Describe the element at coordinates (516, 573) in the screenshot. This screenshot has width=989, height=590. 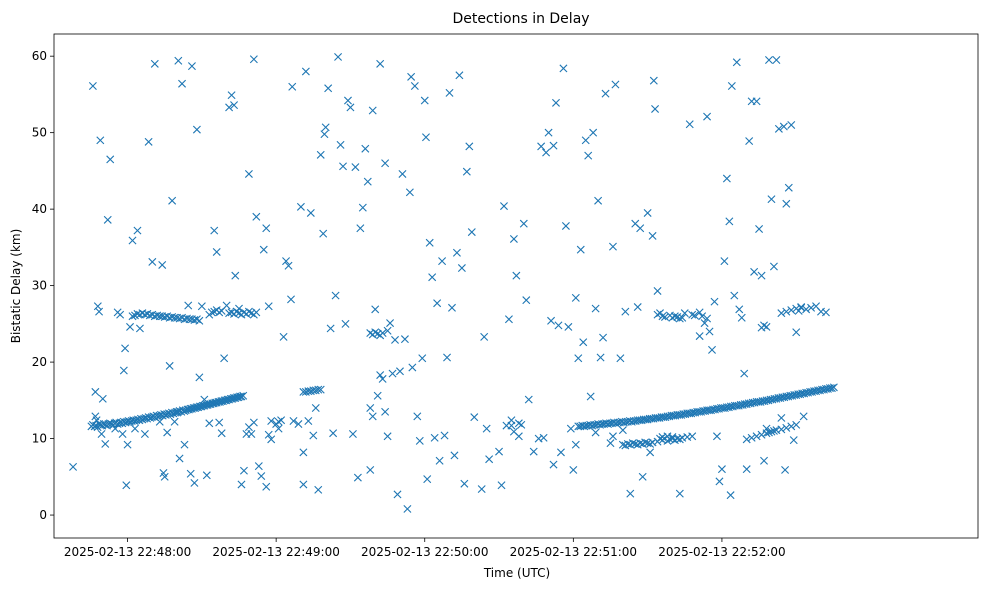
I see `x-axis-label: Time (UTC)` at that location.